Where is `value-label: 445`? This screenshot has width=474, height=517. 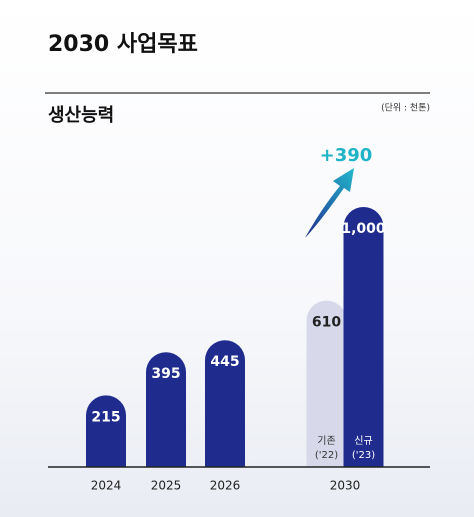 value-label: 445 is located at coordinates (224, 362).